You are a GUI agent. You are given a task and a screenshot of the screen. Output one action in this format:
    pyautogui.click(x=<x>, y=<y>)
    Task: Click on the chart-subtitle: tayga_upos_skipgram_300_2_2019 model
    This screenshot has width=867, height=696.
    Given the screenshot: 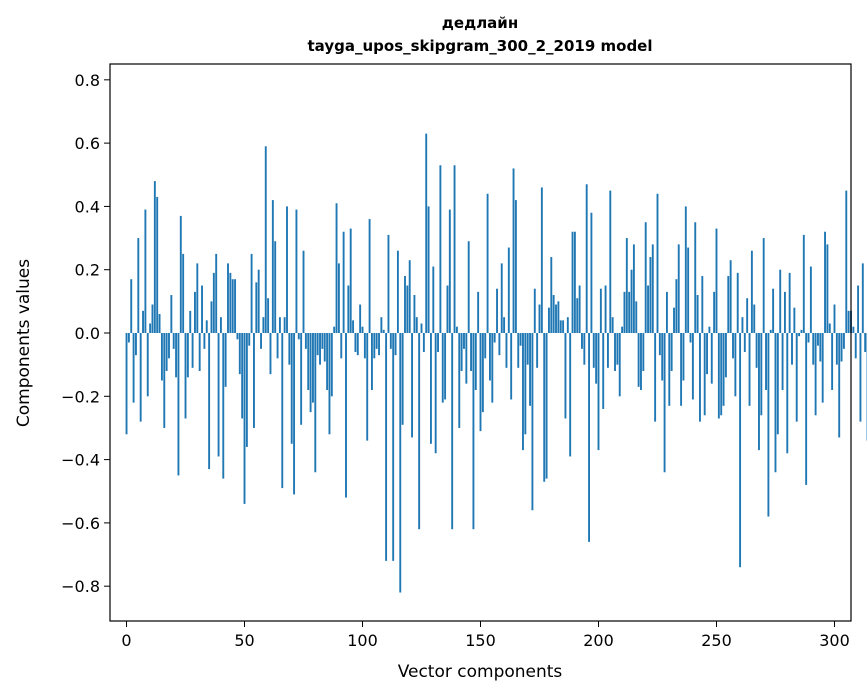 What is the action you would take?
    pyautogui.click(x=480, y=46)
    